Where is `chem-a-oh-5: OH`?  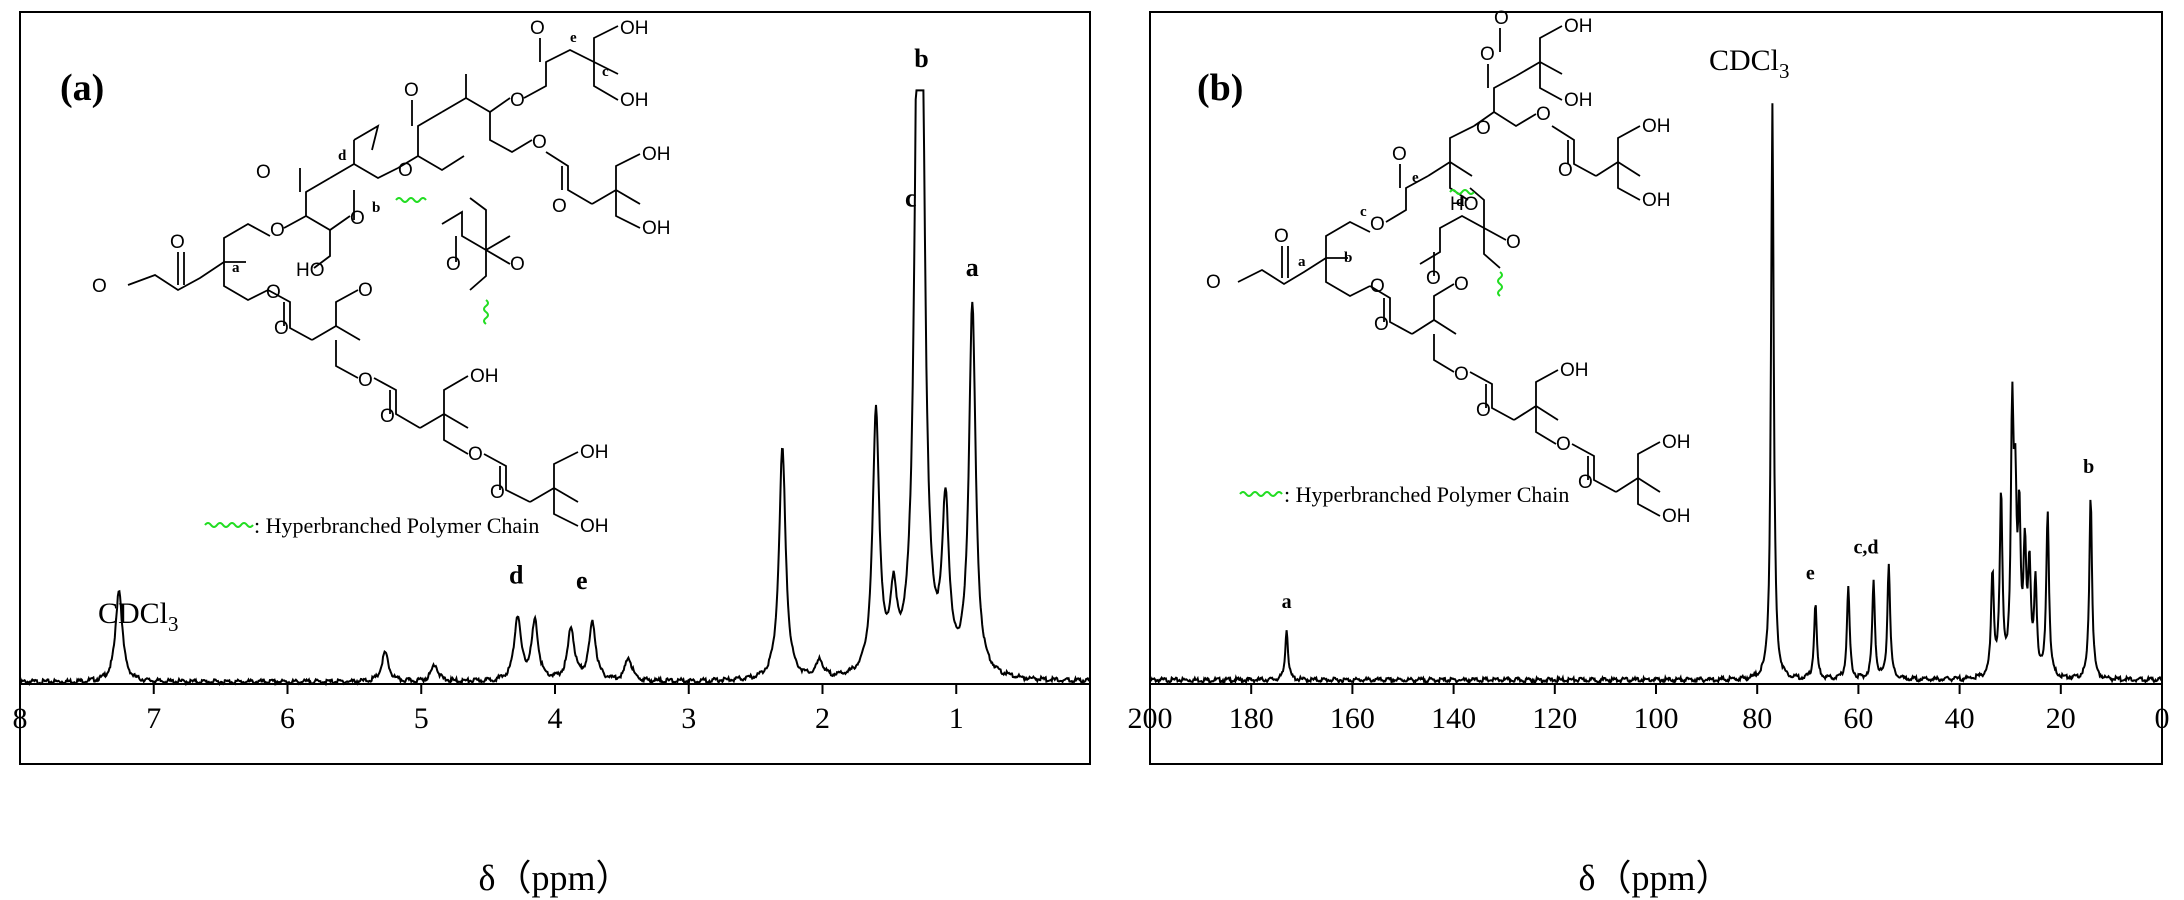
chem-a-oh-5: OH is located at coordinates (484, 376).